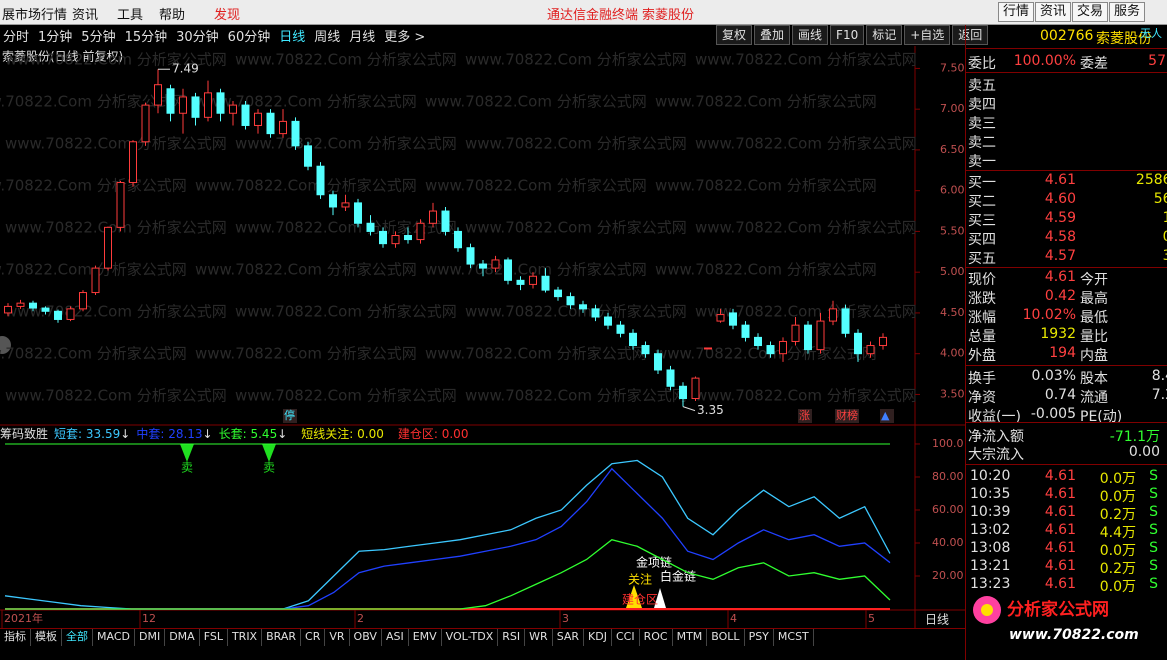 The width and height of the screenshot is (1167, 660). What do you see at coordinates (1016, 12) in the screenshot?
I see `menu-button: 行情` at bounding box center [1016, 12].